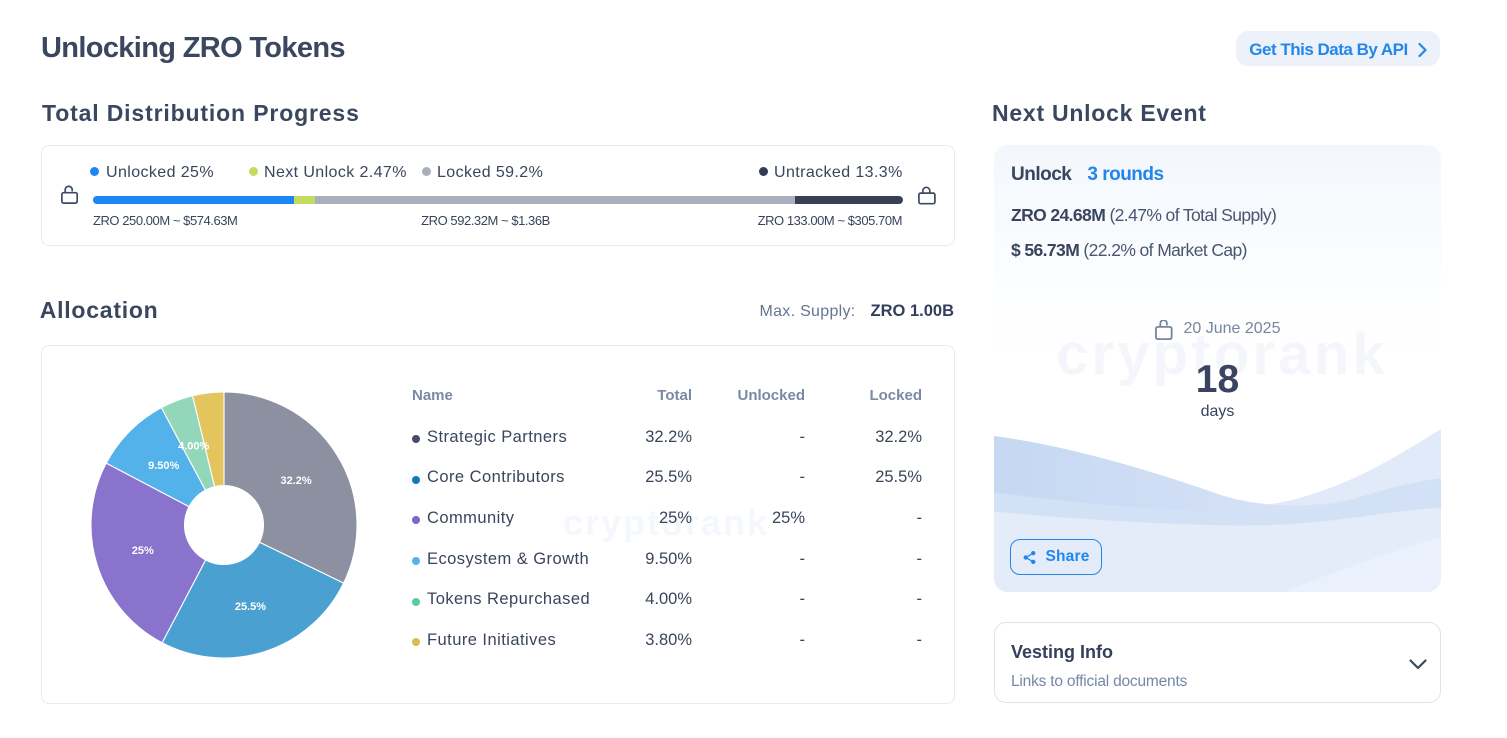 The width and height of the screenshot is (1507, 738). What do you see at coordinates (193, 446) in the screenshot?
I see `svg-text: 4.00%` at bounding box center [193, 446].